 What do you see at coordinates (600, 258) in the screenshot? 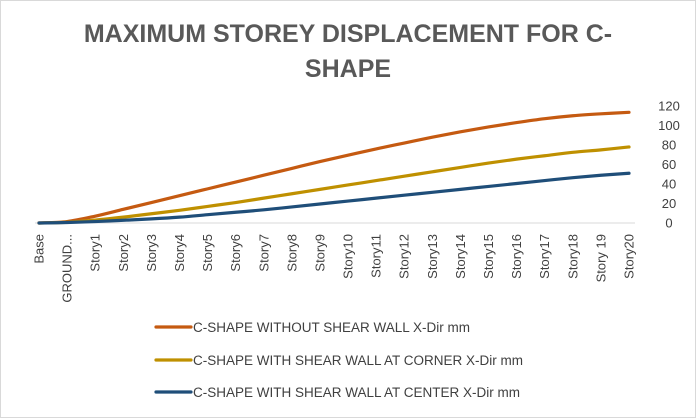
I see `x-tick-label: Story 19` at bounding box center [600, 258].